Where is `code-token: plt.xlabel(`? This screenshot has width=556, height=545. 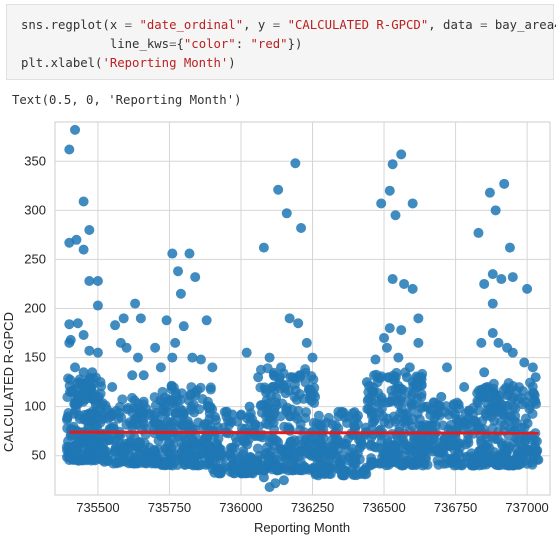 code-token: plt.xlabel( is located at coordinates (62, 63).